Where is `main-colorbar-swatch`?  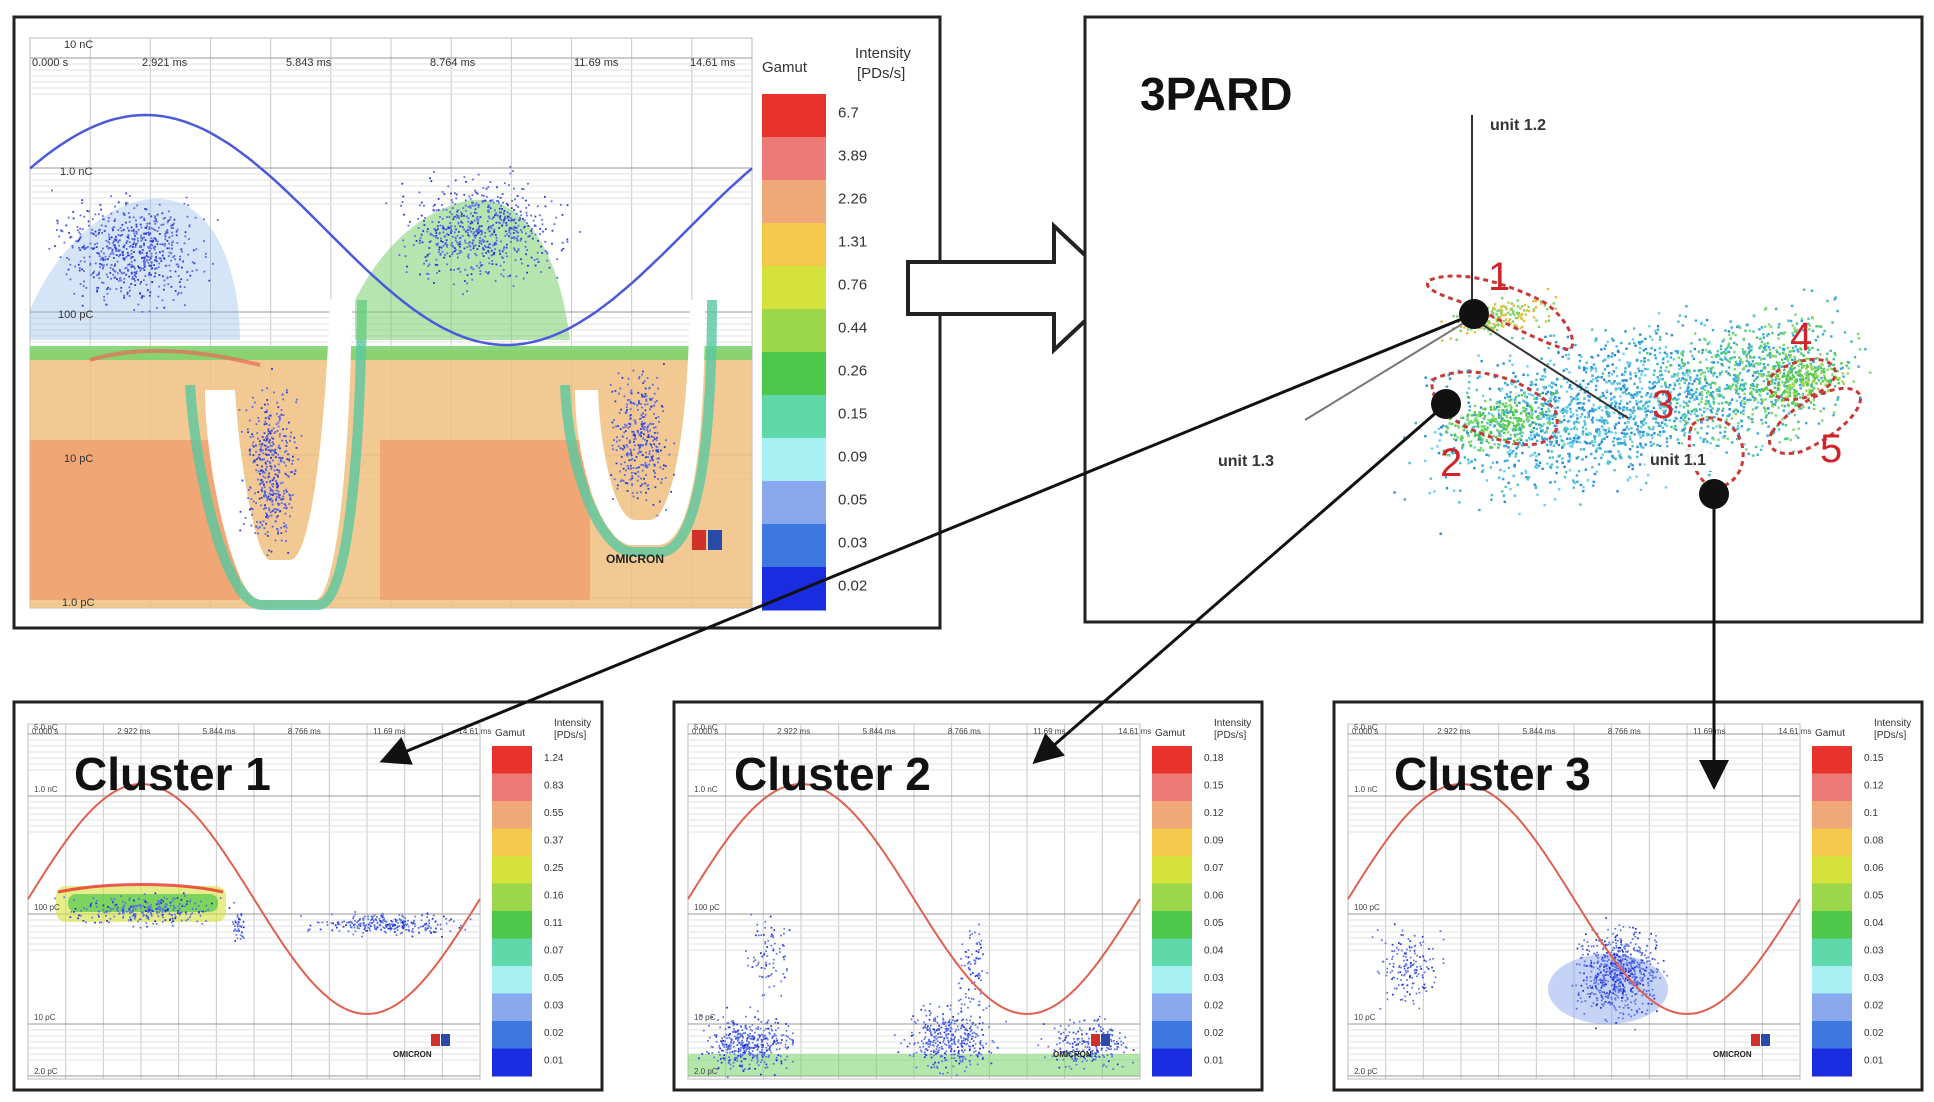 main-colorbar-swatch is located at coordinates (794, 546).